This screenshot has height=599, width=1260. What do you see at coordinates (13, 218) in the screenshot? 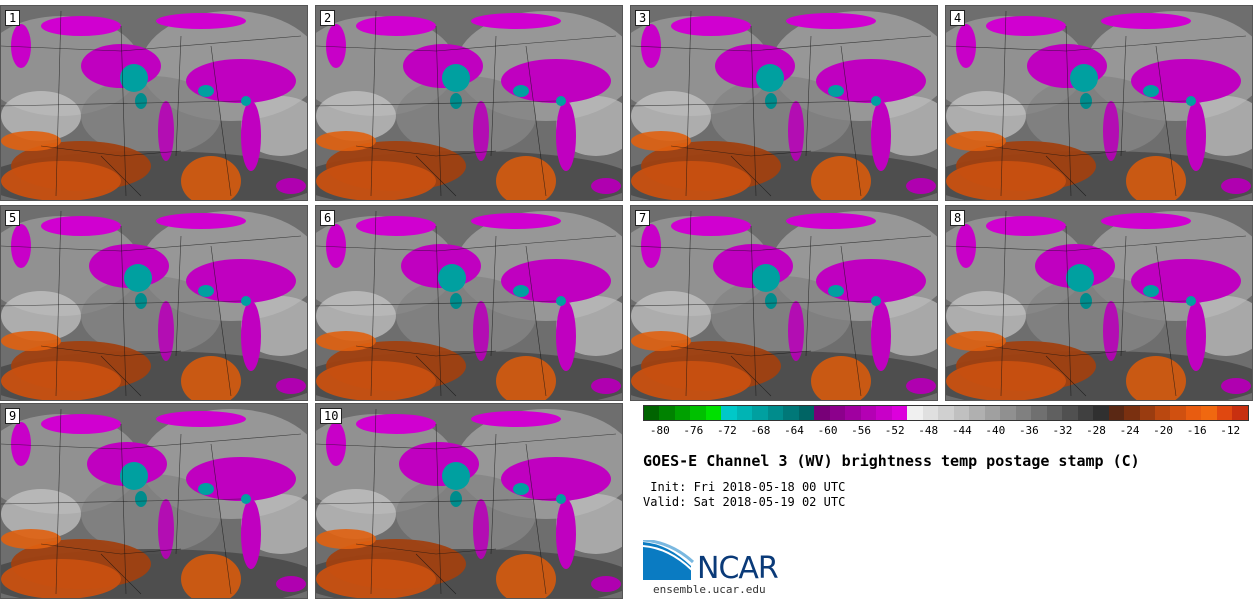
I see `panel-number: 5` at bounding box center [13, 218].